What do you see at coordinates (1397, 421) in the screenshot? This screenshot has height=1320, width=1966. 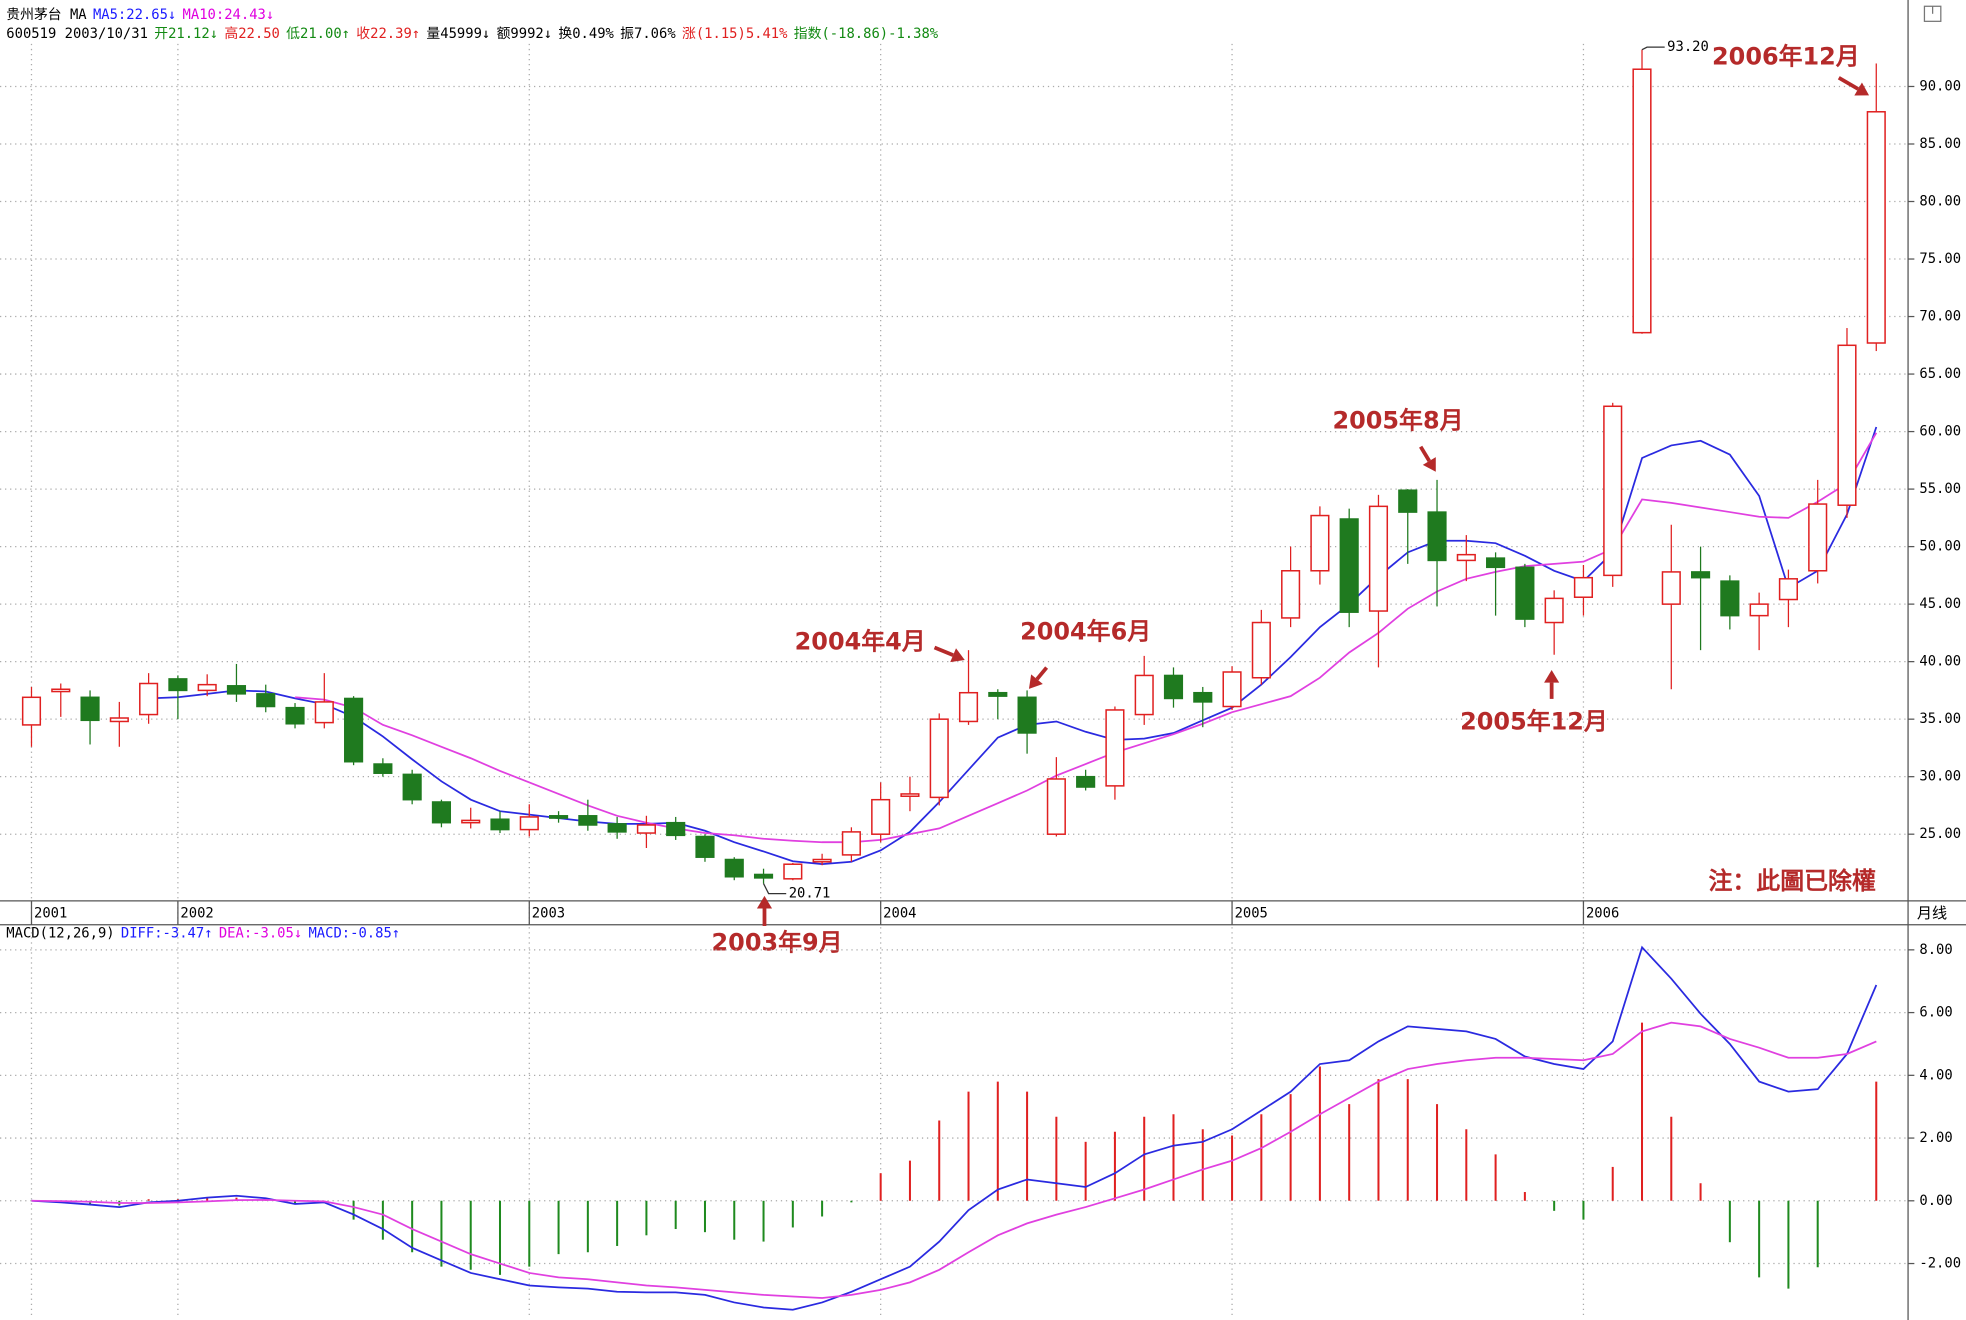 I see `annotation: 2005年8月` at bounding box center [1397, 421].